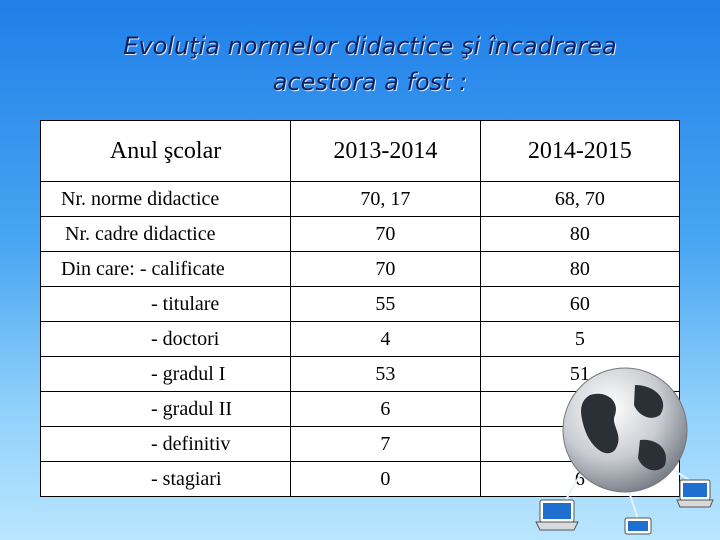  What do you see at coordinates (580, 151) in the screenshot?
I see `header-2014-2015: 2014-2015` at bounding box center [580, 151].